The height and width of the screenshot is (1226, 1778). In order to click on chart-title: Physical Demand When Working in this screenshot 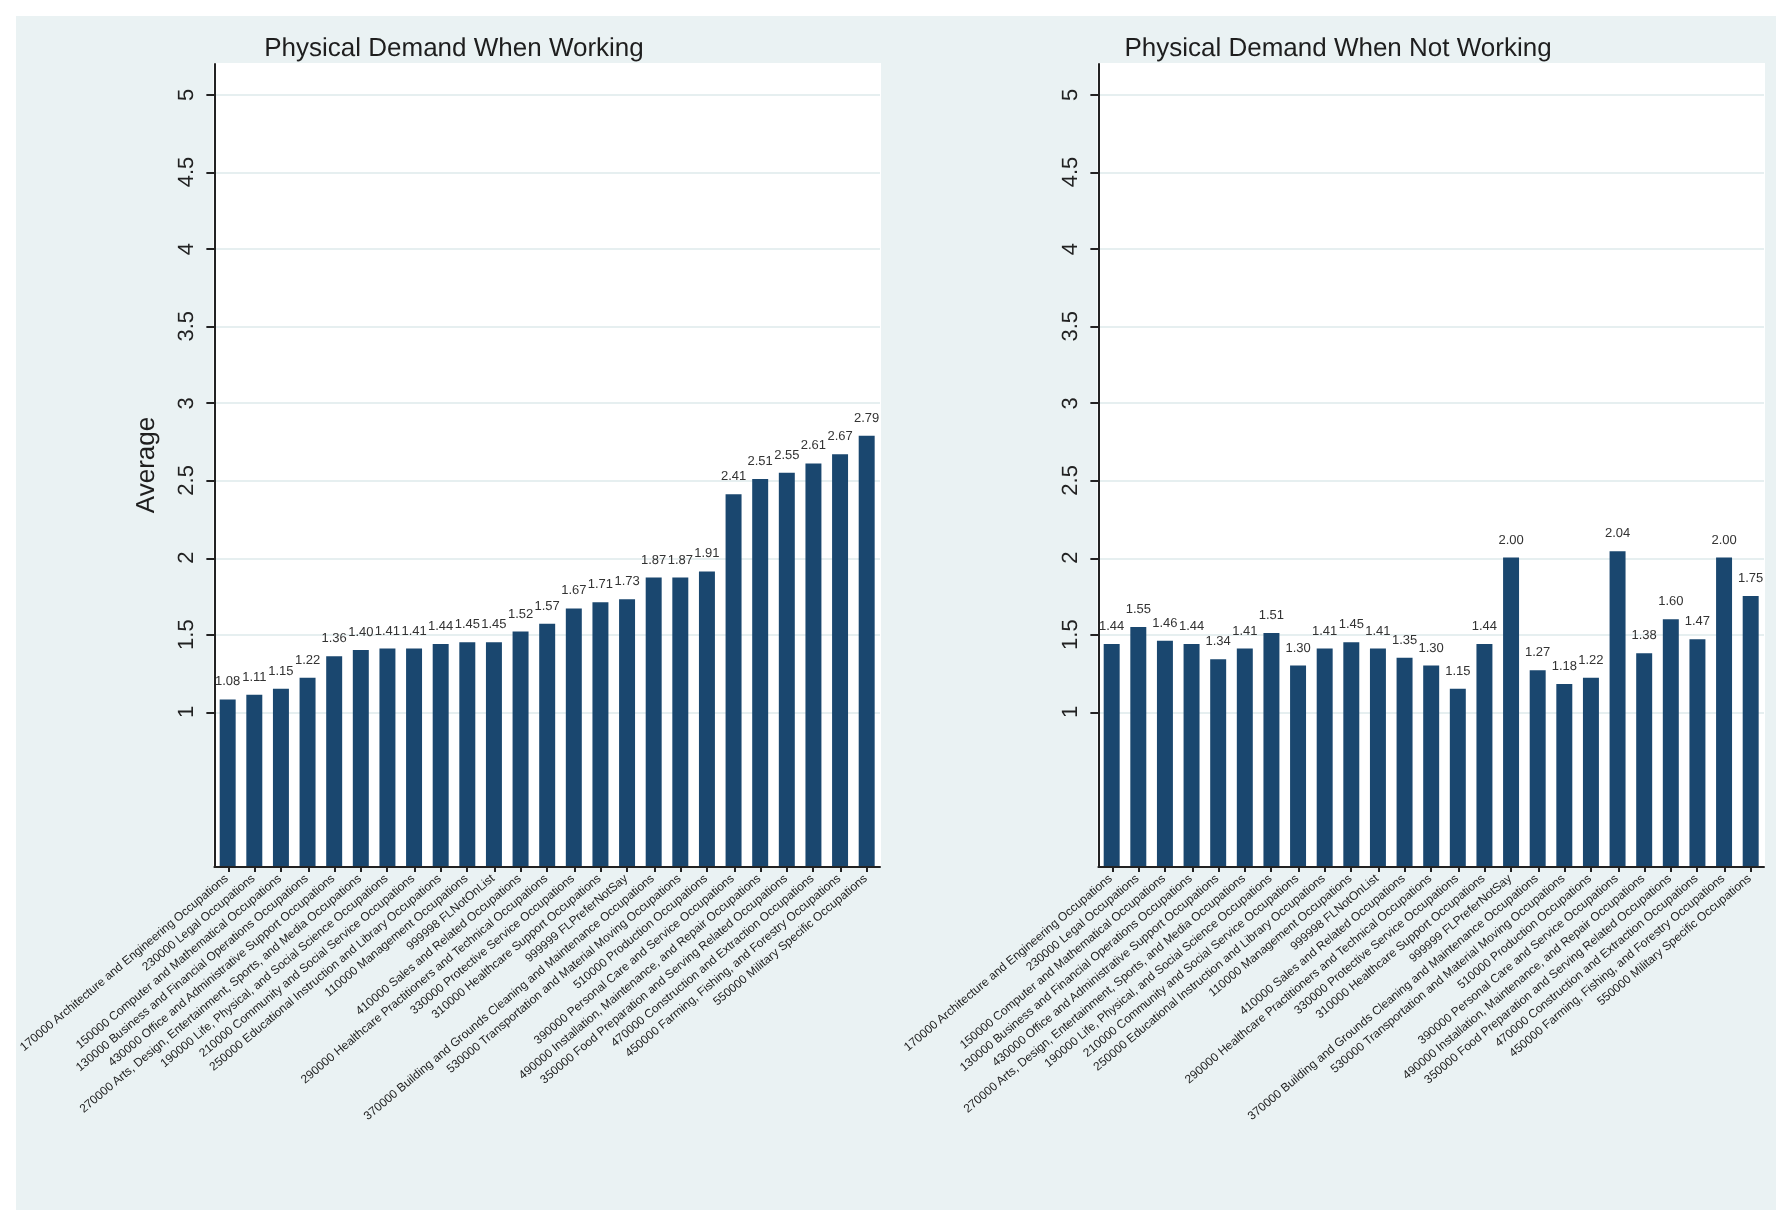, I will do `click(454, 47)`.